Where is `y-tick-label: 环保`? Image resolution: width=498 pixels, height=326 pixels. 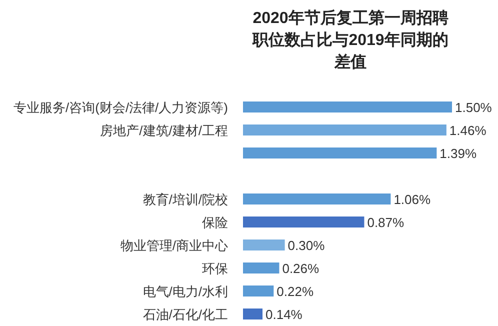
y-tick-label: 环保 is located at coordinates (215, 268).